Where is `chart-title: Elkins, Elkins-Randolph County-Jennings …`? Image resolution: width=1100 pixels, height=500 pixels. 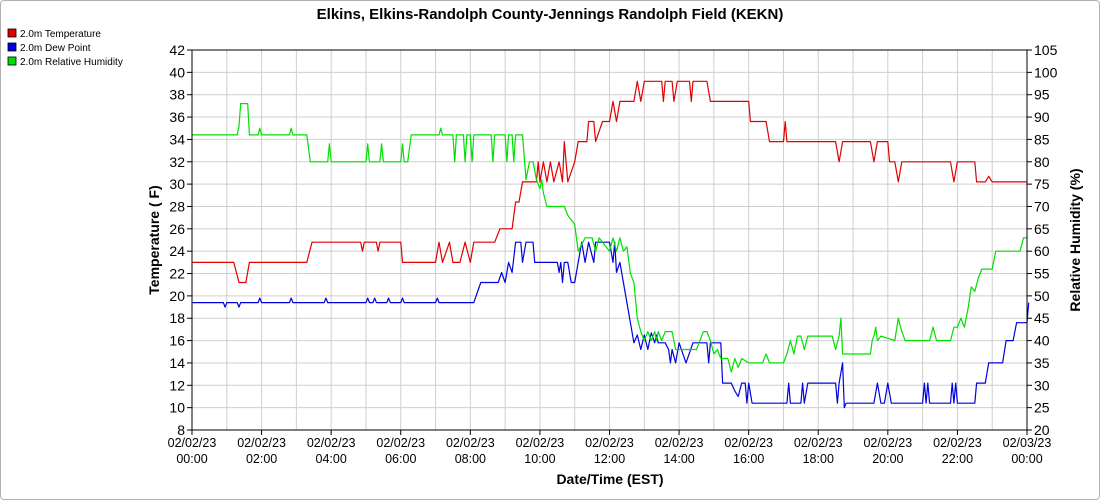
chart-title: Elkins, Elkins-Randolph County-Jennings … is located at coordinates (550, 14).